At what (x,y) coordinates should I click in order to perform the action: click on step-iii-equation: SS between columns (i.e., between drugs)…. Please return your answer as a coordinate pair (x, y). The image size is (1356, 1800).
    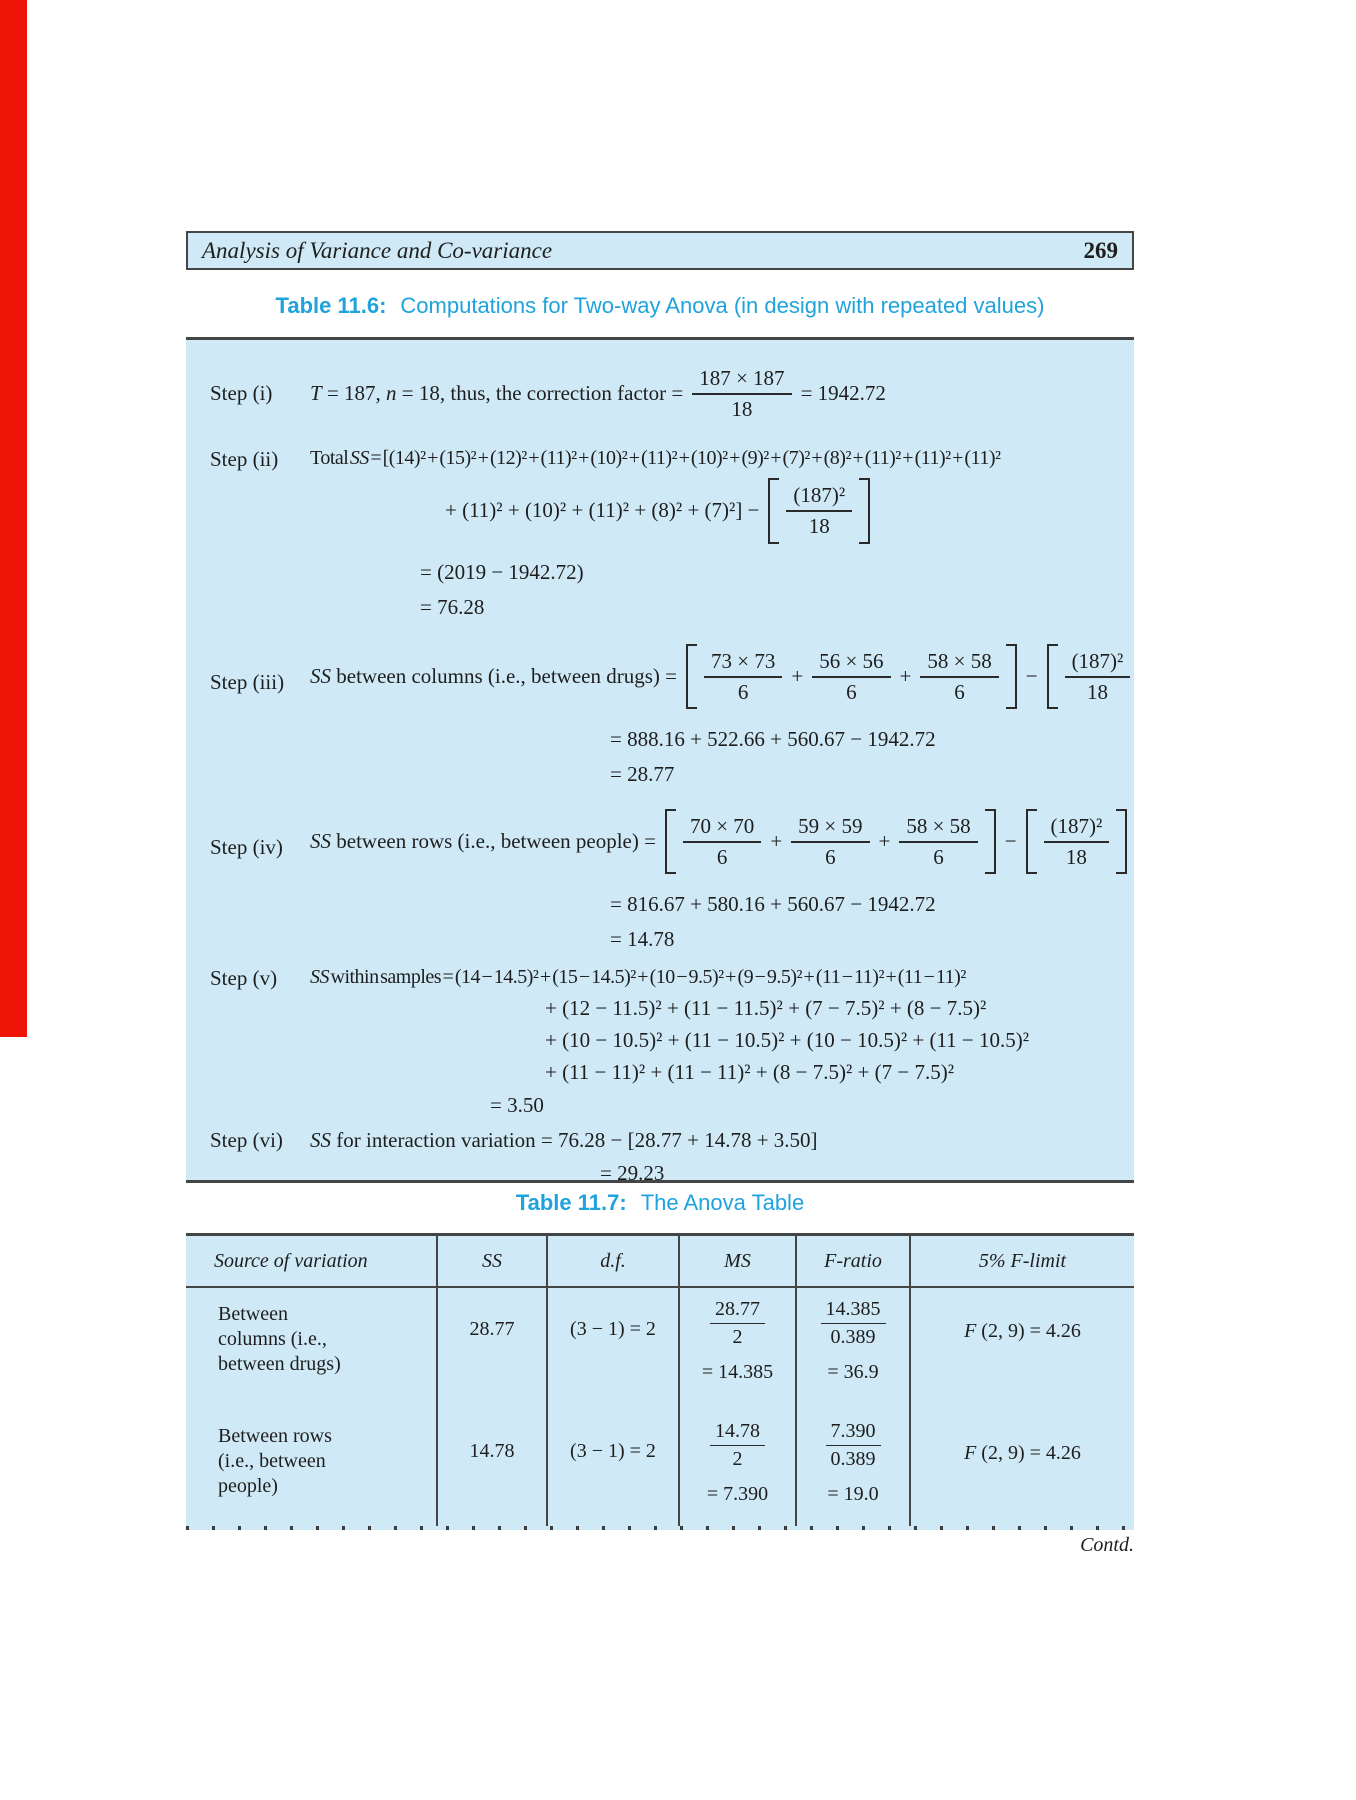
    Looking at the image, I should click on (720, 676).